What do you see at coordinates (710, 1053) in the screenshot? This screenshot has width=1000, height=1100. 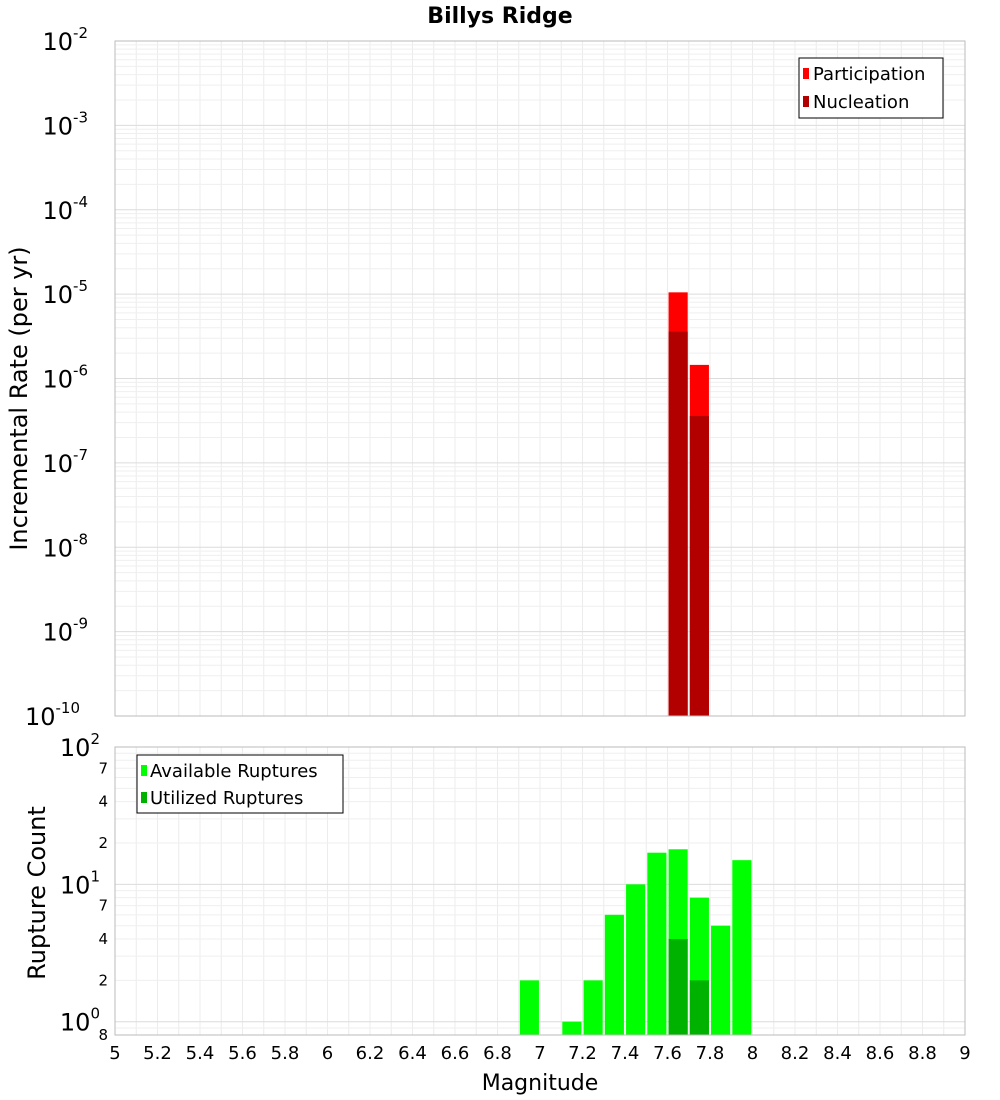 I see `x-tick-label: 7.8` at bounding box center [710, 1053].